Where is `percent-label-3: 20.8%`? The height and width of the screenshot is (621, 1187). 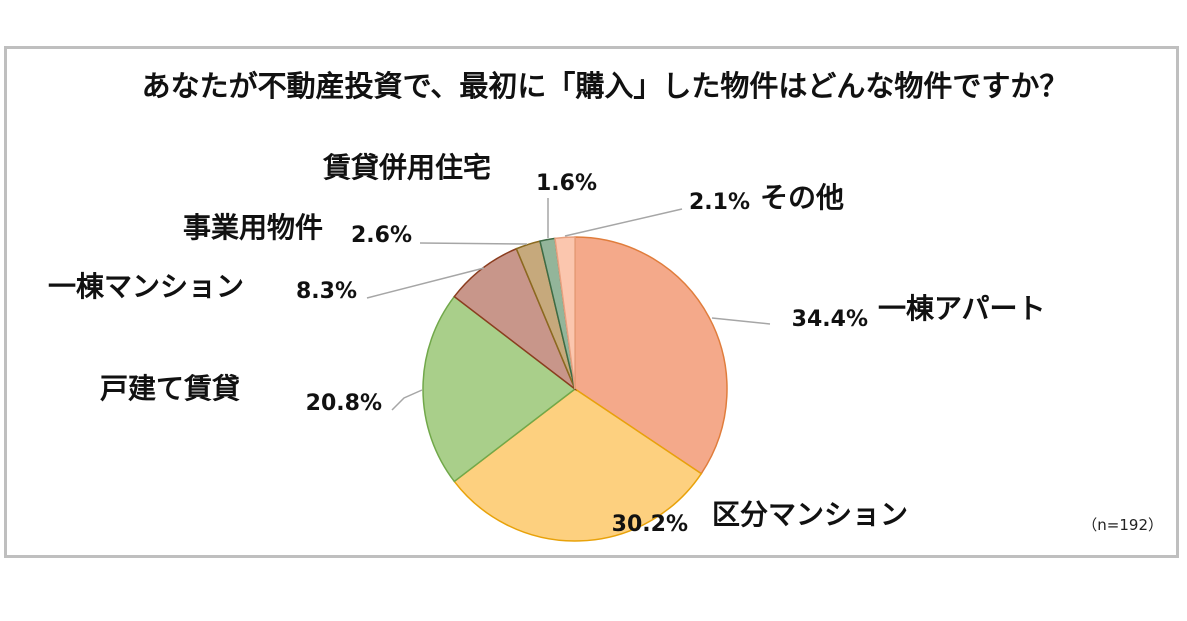 percent-label-3: 20.8% is located at coordinates (344, 403).